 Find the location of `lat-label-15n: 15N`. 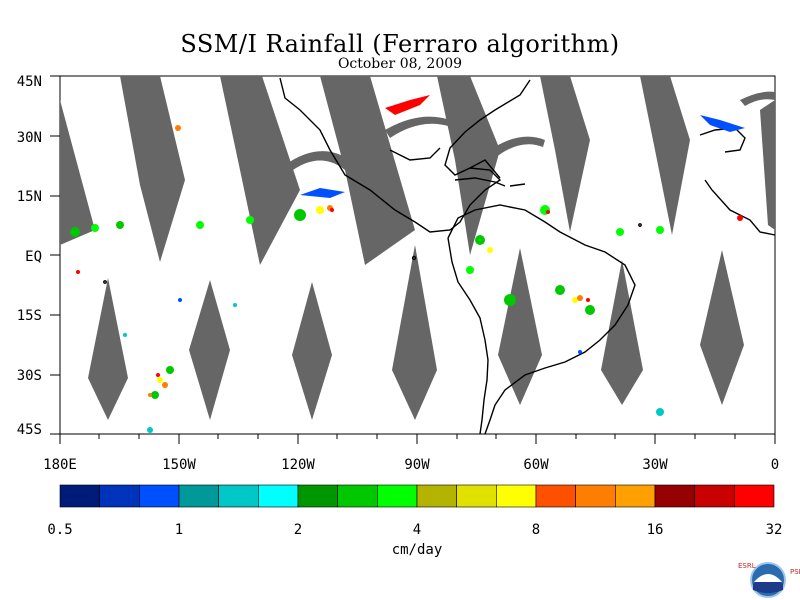

lat-label-15n: 15N is located at coordinates (29, 197).